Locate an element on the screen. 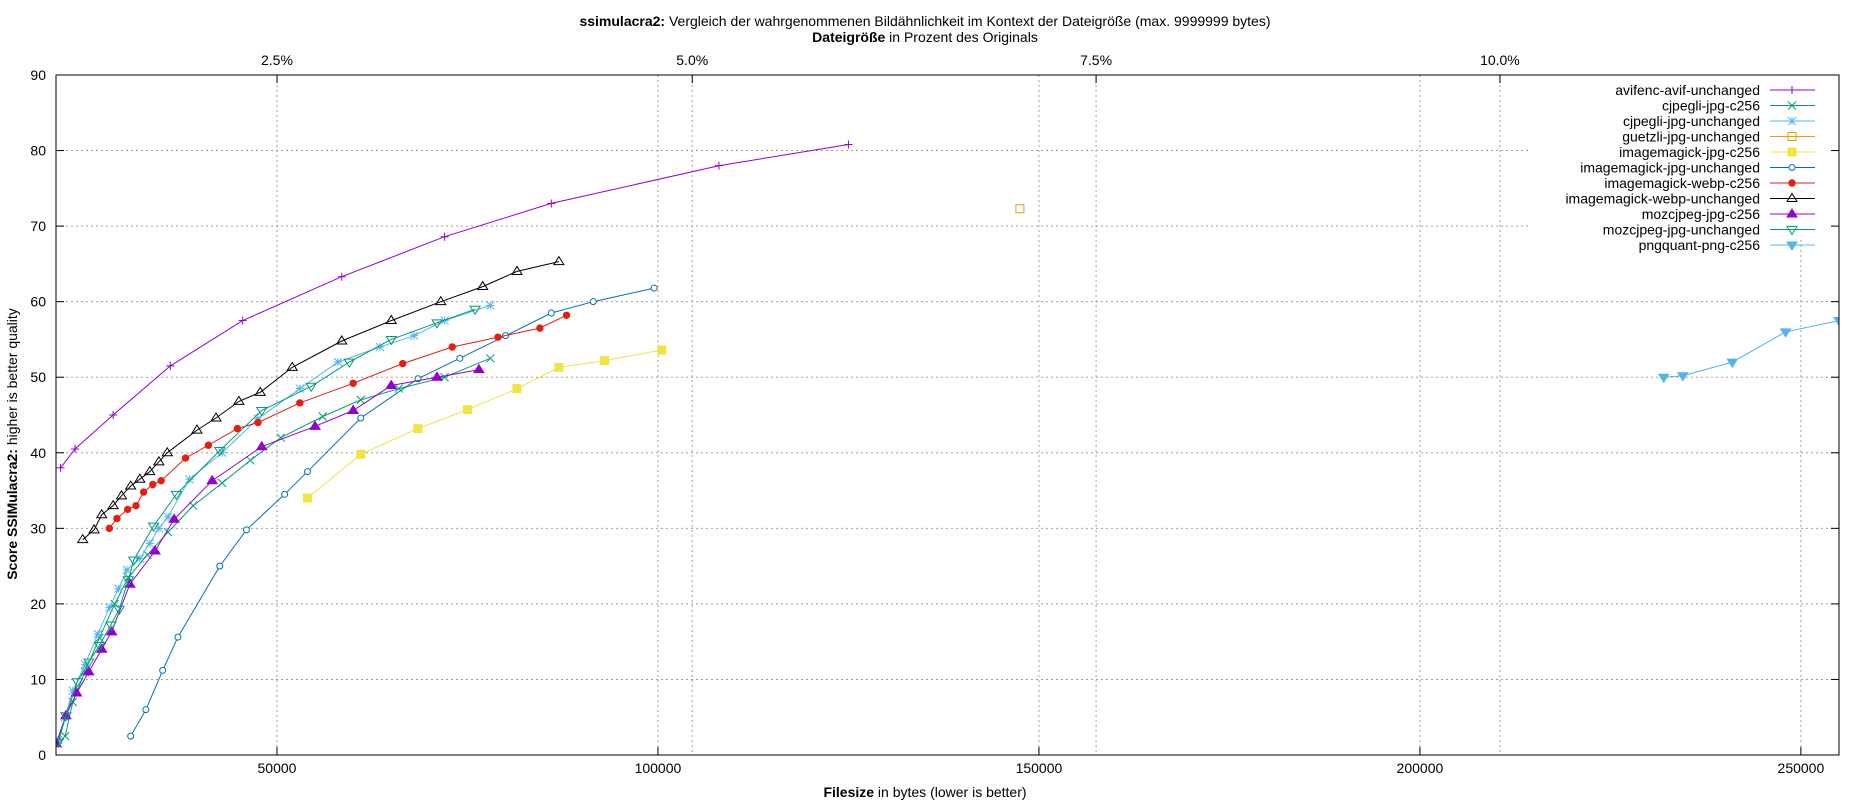 The width and height of the screenshot is (1850, 800). y-tick-label: 90 is located at coordinates (38, 75).